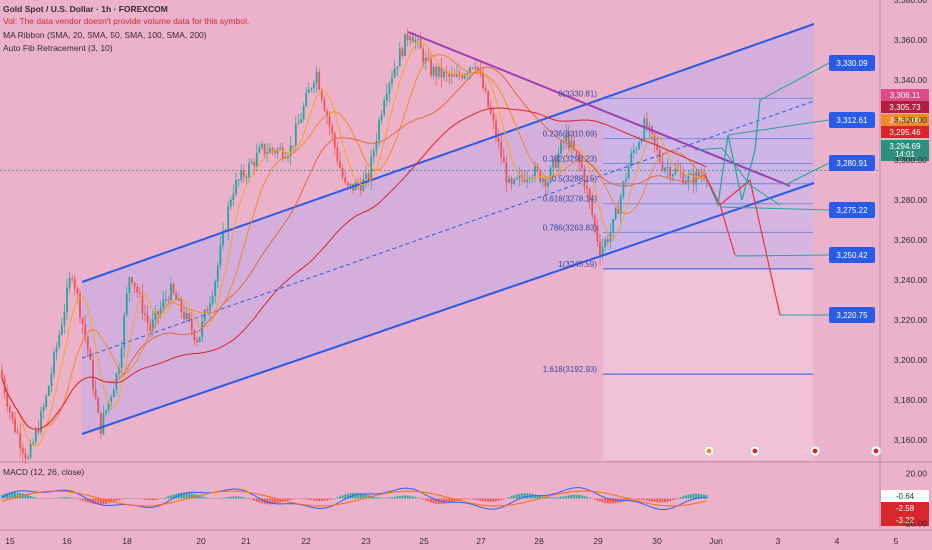 This screenshot has height=550, width=932. I want to click on target-label: 3,280.91, so click(852, 163).